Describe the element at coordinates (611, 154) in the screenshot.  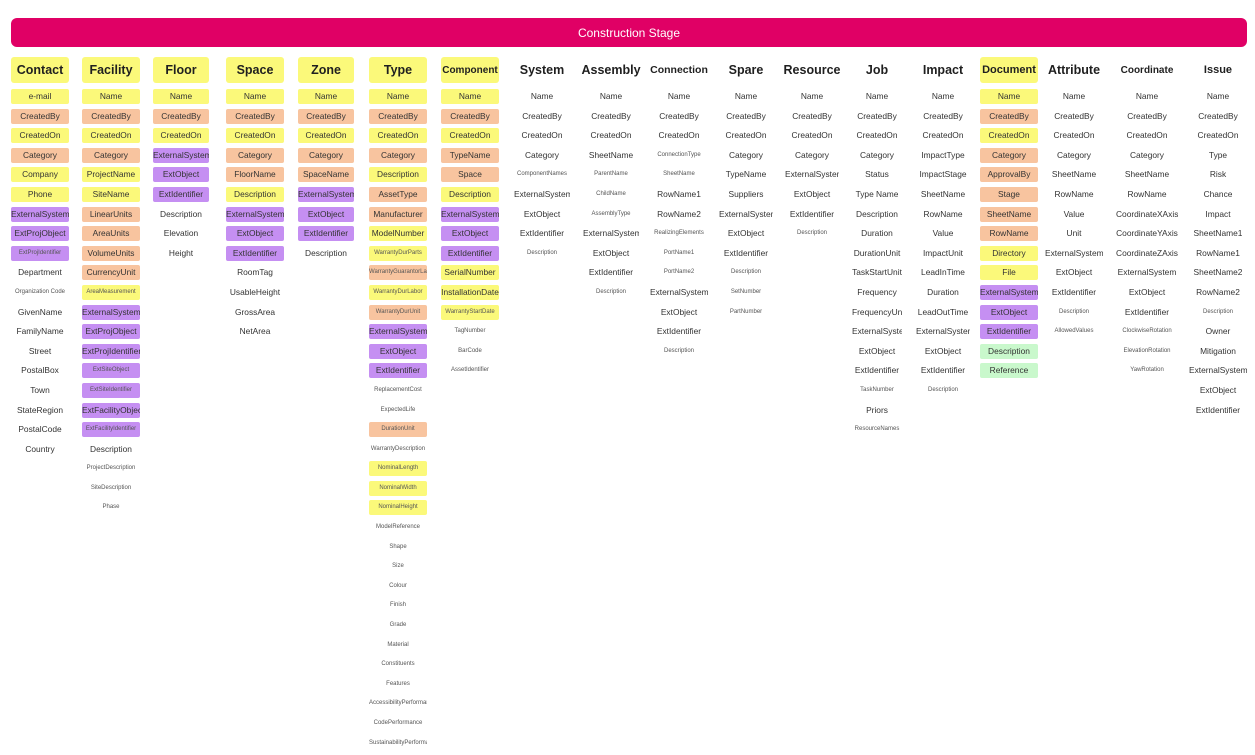
I see `field-item: SheetName` at that location.